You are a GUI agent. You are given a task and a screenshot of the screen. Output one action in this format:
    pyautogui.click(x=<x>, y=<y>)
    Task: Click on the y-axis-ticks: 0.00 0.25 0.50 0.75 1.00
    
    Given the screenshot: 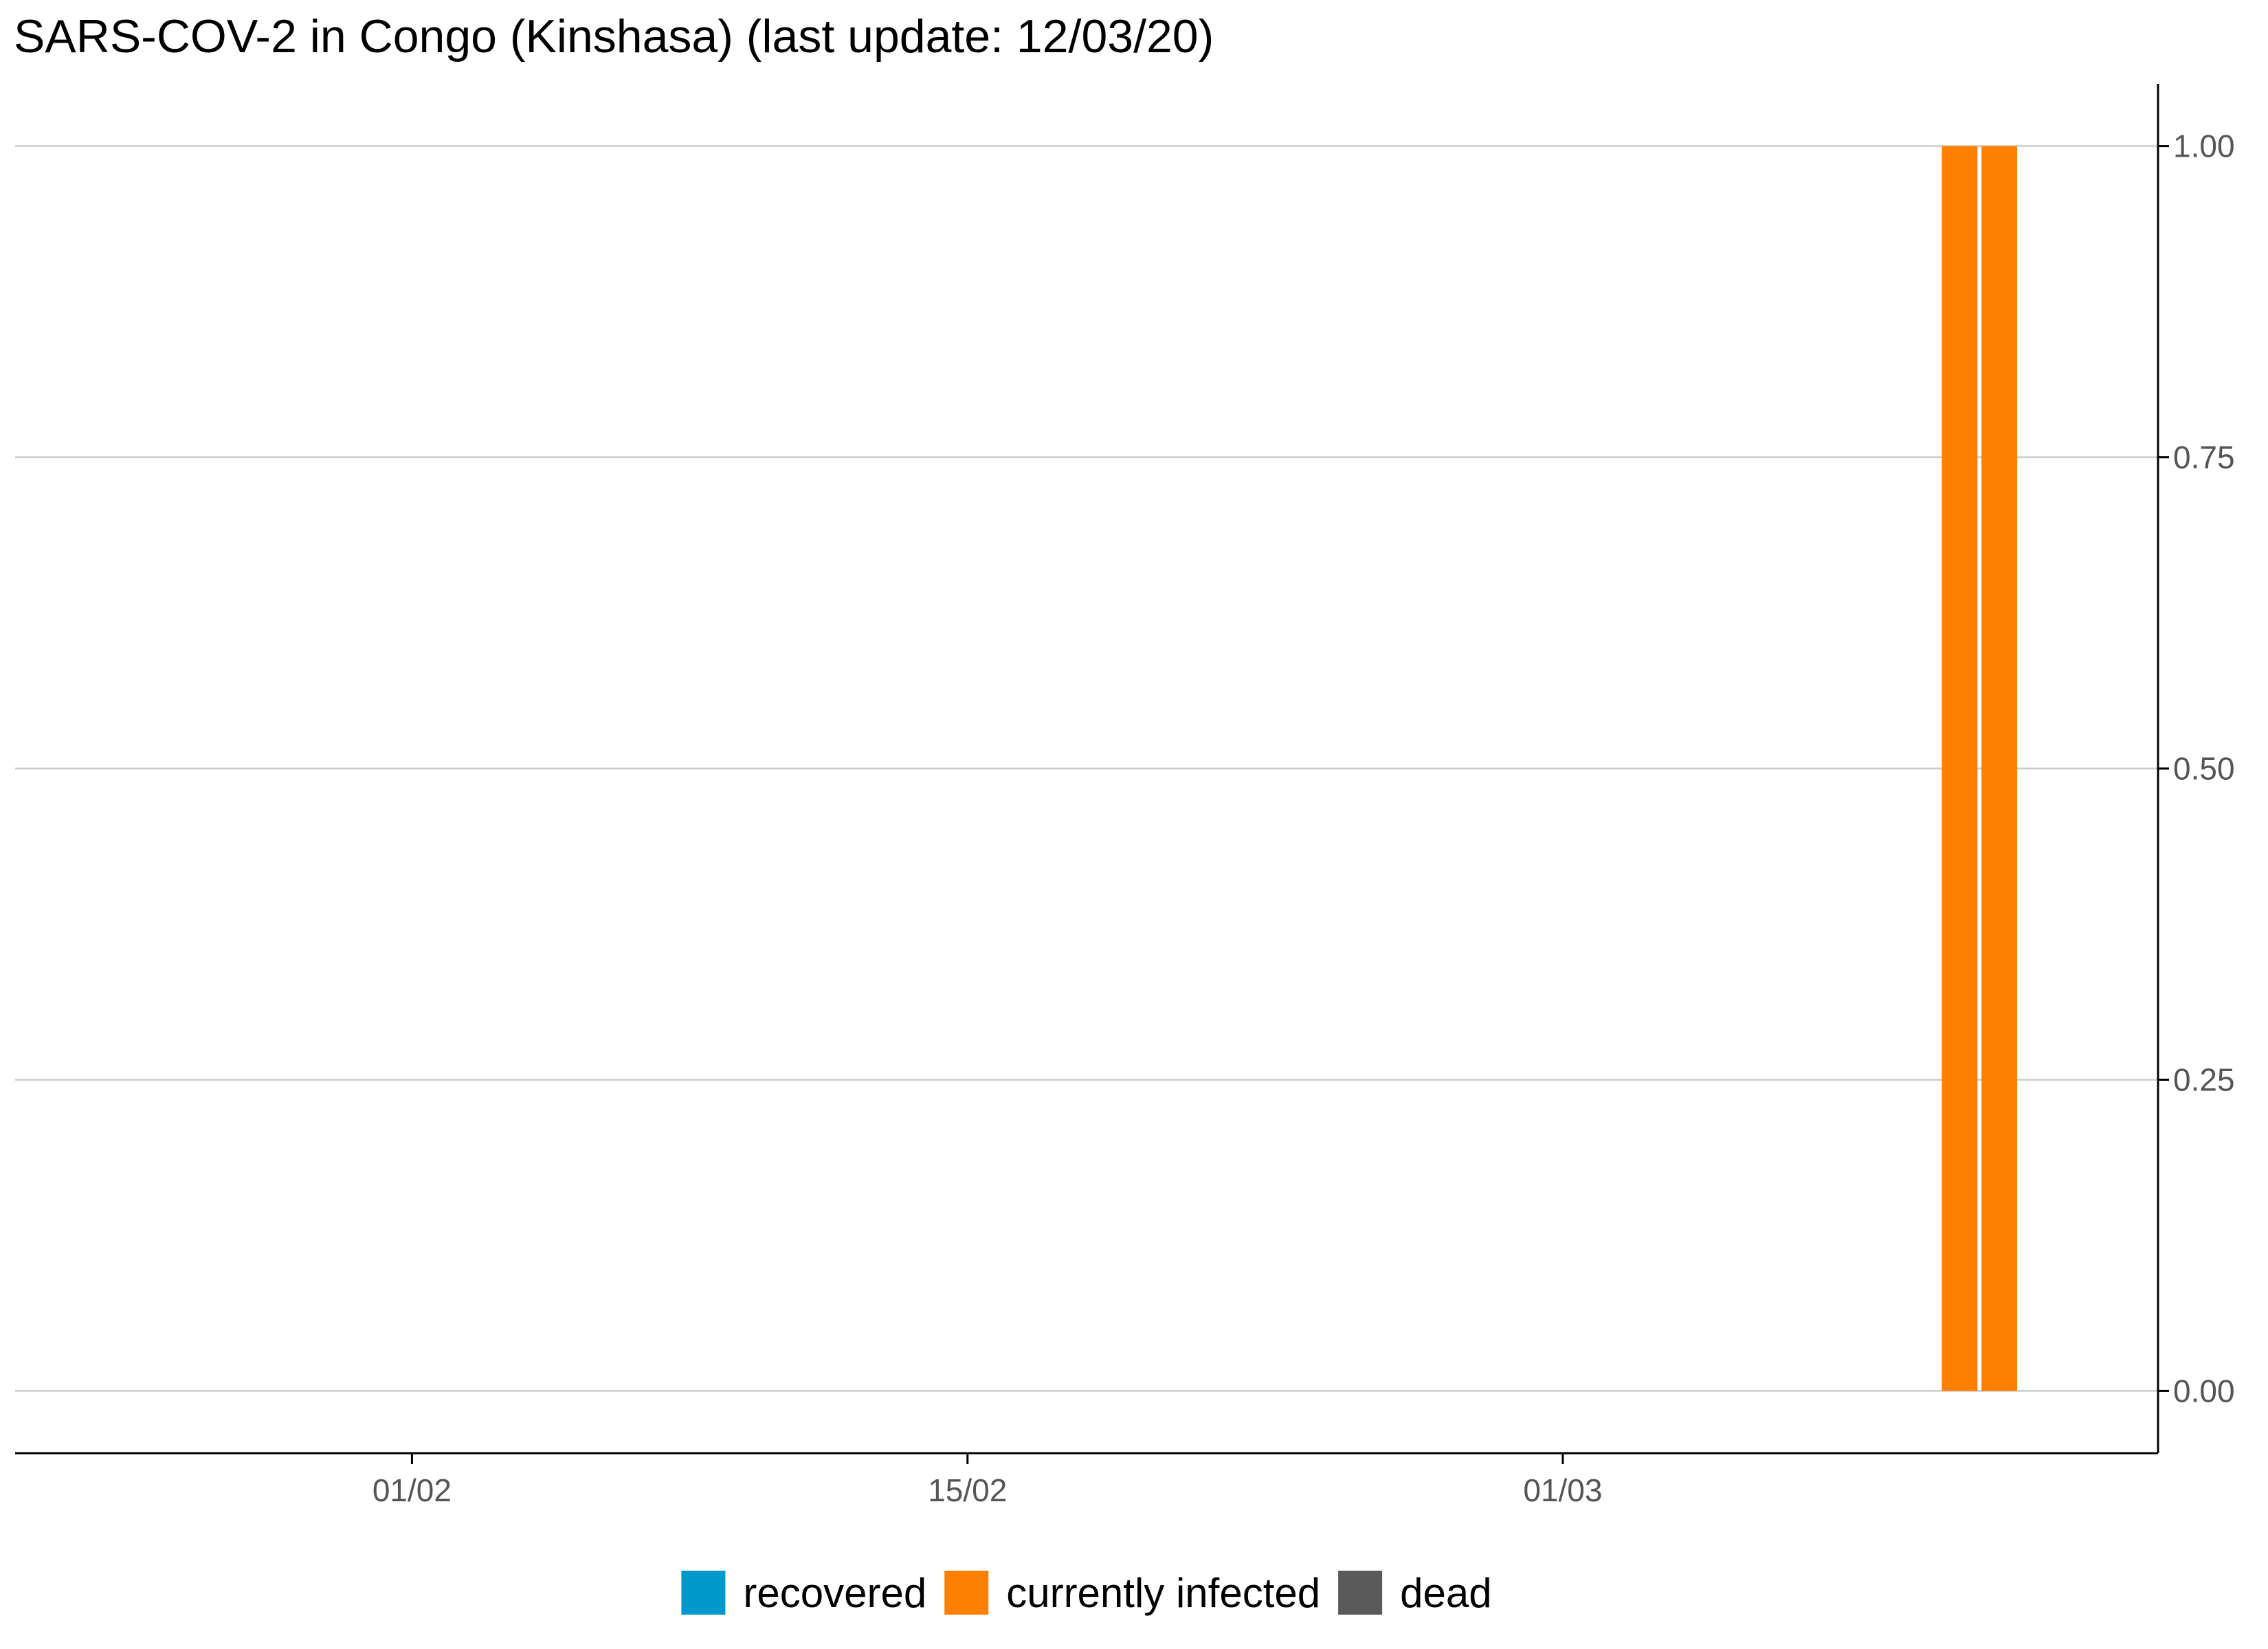 What is the action you would take?
    pyautogui.click(x=2196, y=769)
    